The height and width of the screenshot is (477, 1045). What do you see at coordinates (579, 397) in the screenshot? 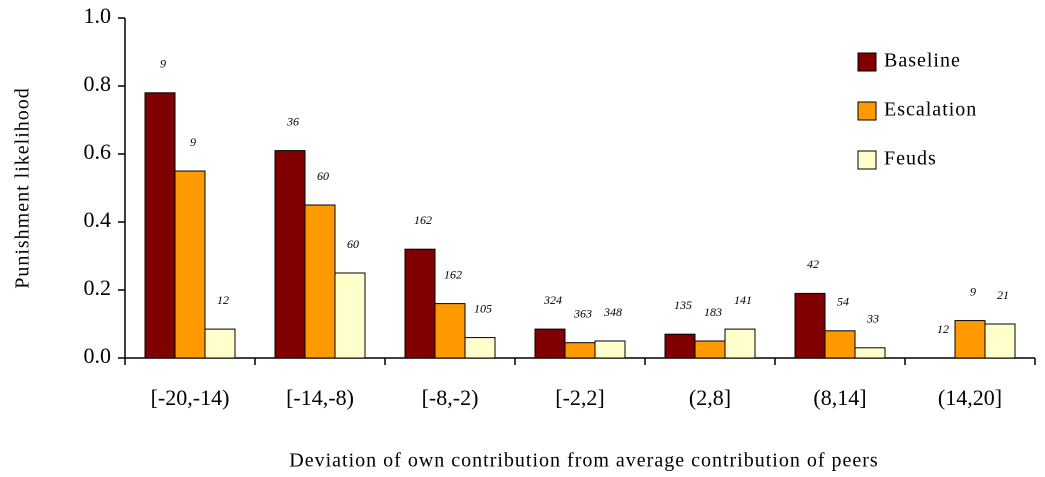
I see `x-tick-label: [-2,2]` at bounding box center [579, 397].